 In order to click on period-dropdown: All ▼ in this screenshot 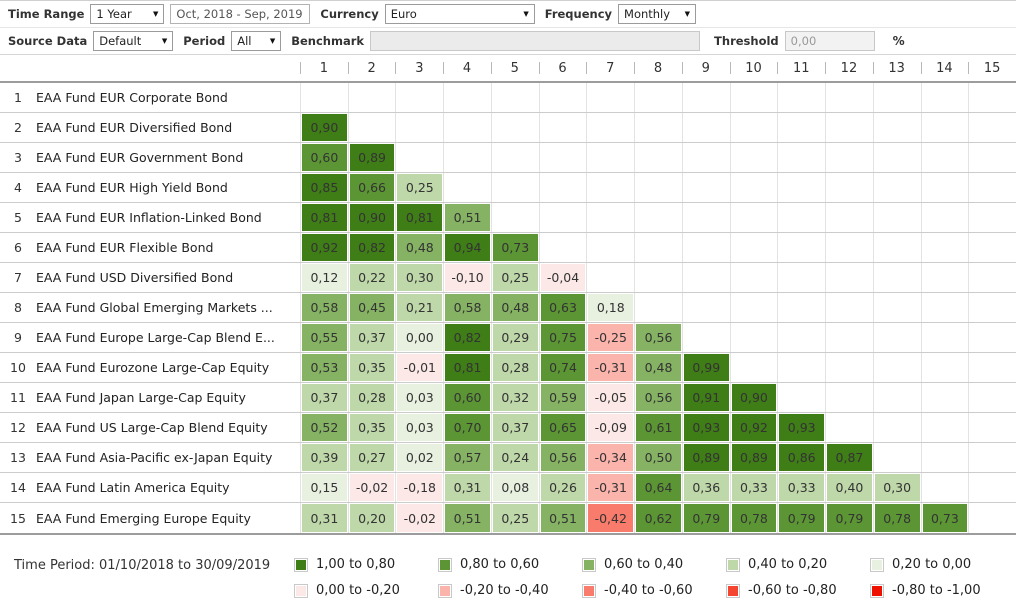, I will do `click(256, 41)`.